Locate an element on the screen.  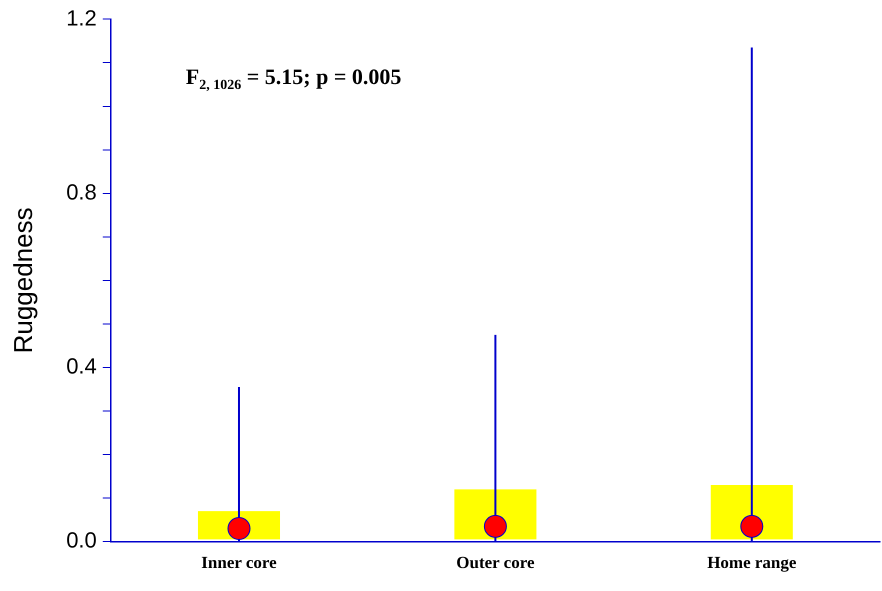
x-tick-label: Home range is located at coordinates (752, 562).